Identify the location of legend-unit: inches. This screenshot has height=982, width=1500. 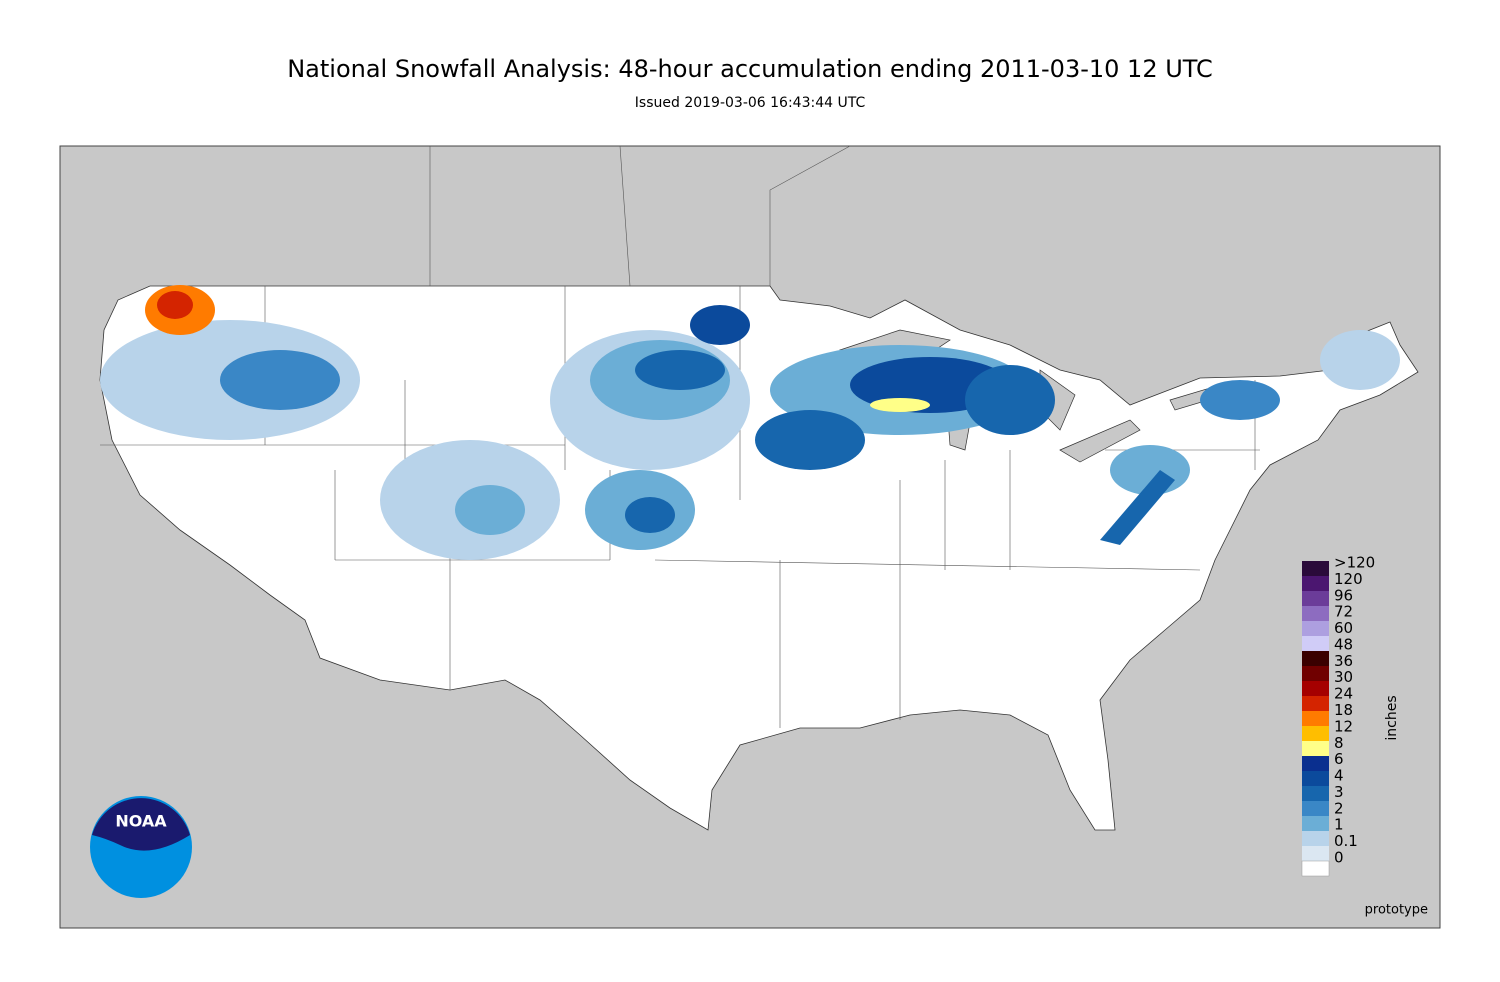
(1392, 717).